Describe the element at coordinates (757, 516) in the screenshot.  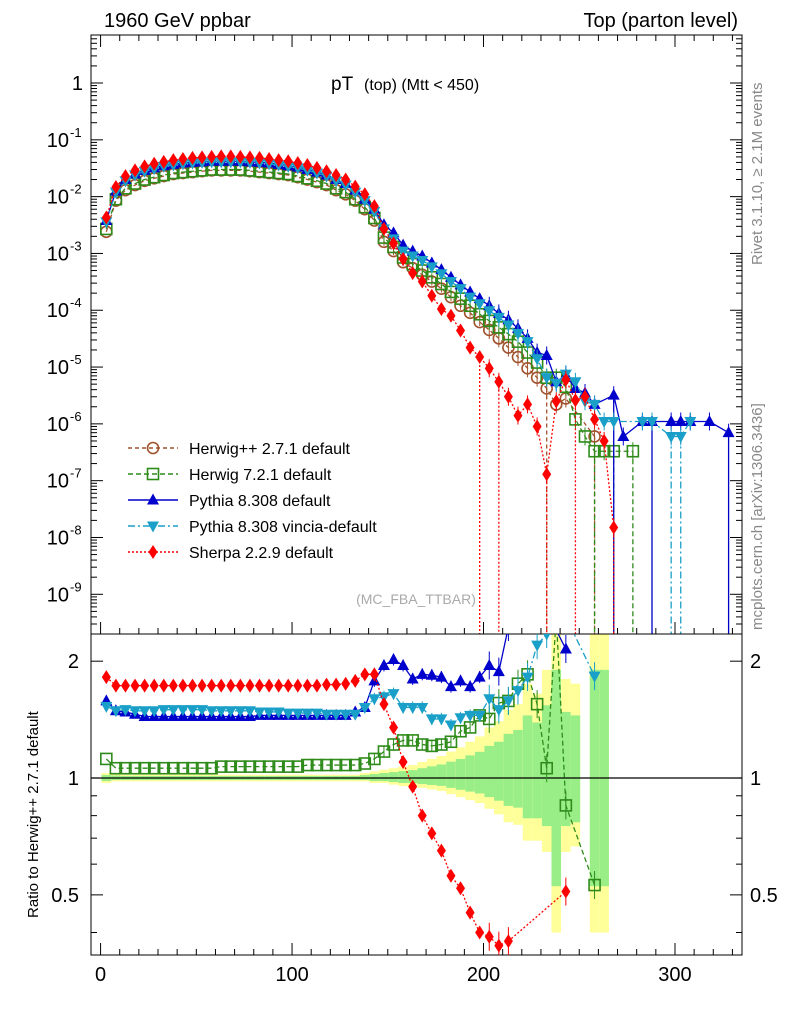
I see `mcplots-label: mcplots.cern.ch [arXiv:1306.3436]` at that location.